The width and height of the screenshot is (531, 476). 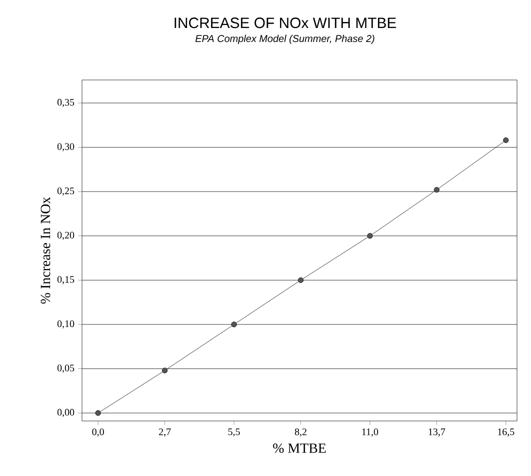 What do you see at coordinates (65, 413) in the screenshot?
I see `y-tick-label: 0,00` at bounding box center [65, 413].